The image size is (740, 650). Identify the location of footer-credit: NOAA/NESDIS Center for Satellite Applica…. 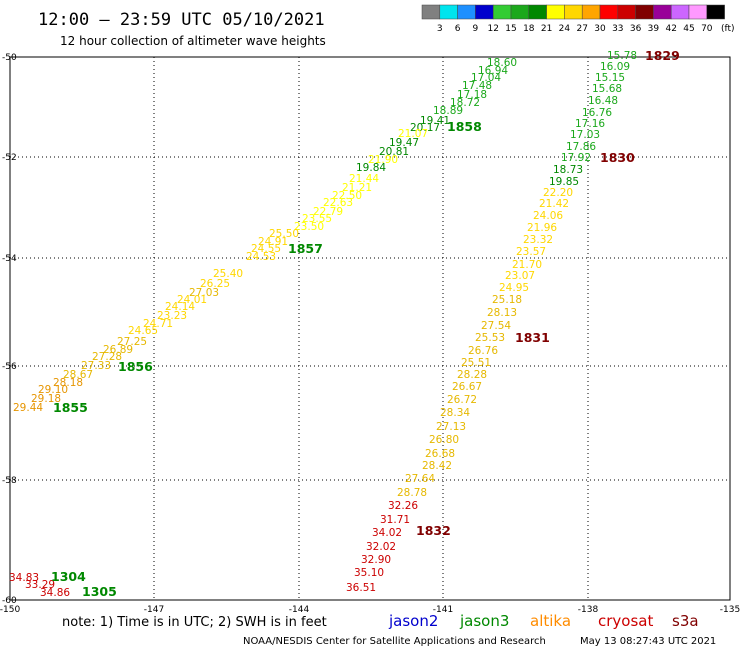
(394, 641).